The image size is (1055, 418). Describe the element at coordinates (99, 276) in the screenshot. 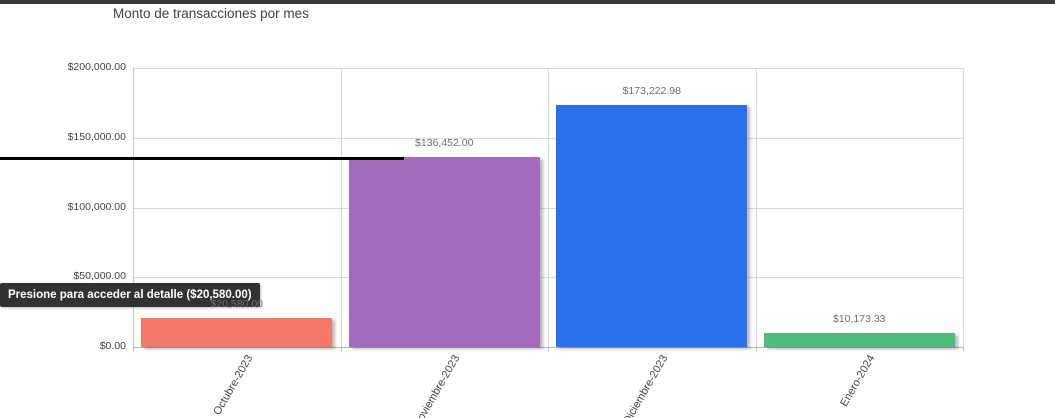

I see `y-axis-tick-label: $50,000.00` at that location.